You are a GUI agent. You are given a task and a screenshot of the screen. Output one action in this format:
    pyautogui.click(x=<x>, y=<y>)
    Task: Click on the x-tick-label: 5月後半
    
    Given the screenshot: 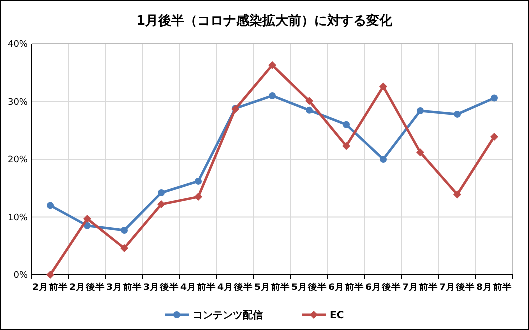 What is the action you would take?
    pyautogui.click(x=310, y=287)
    